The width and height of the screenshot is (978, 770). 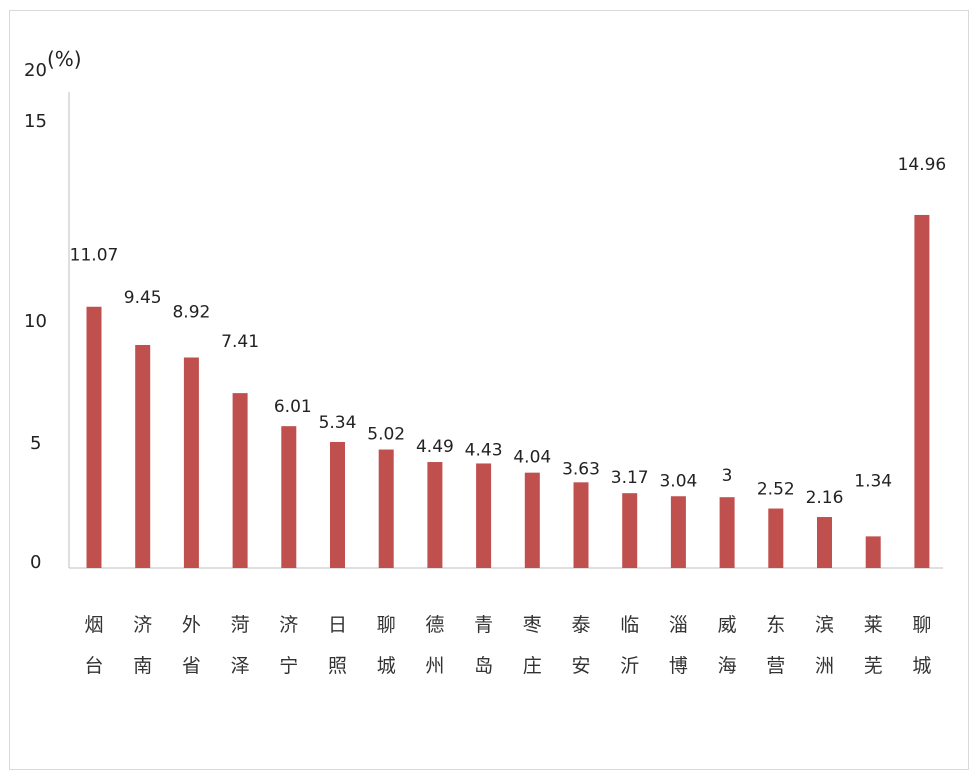 I want to click on data-label: 4.49, so click(x=435, y=447).